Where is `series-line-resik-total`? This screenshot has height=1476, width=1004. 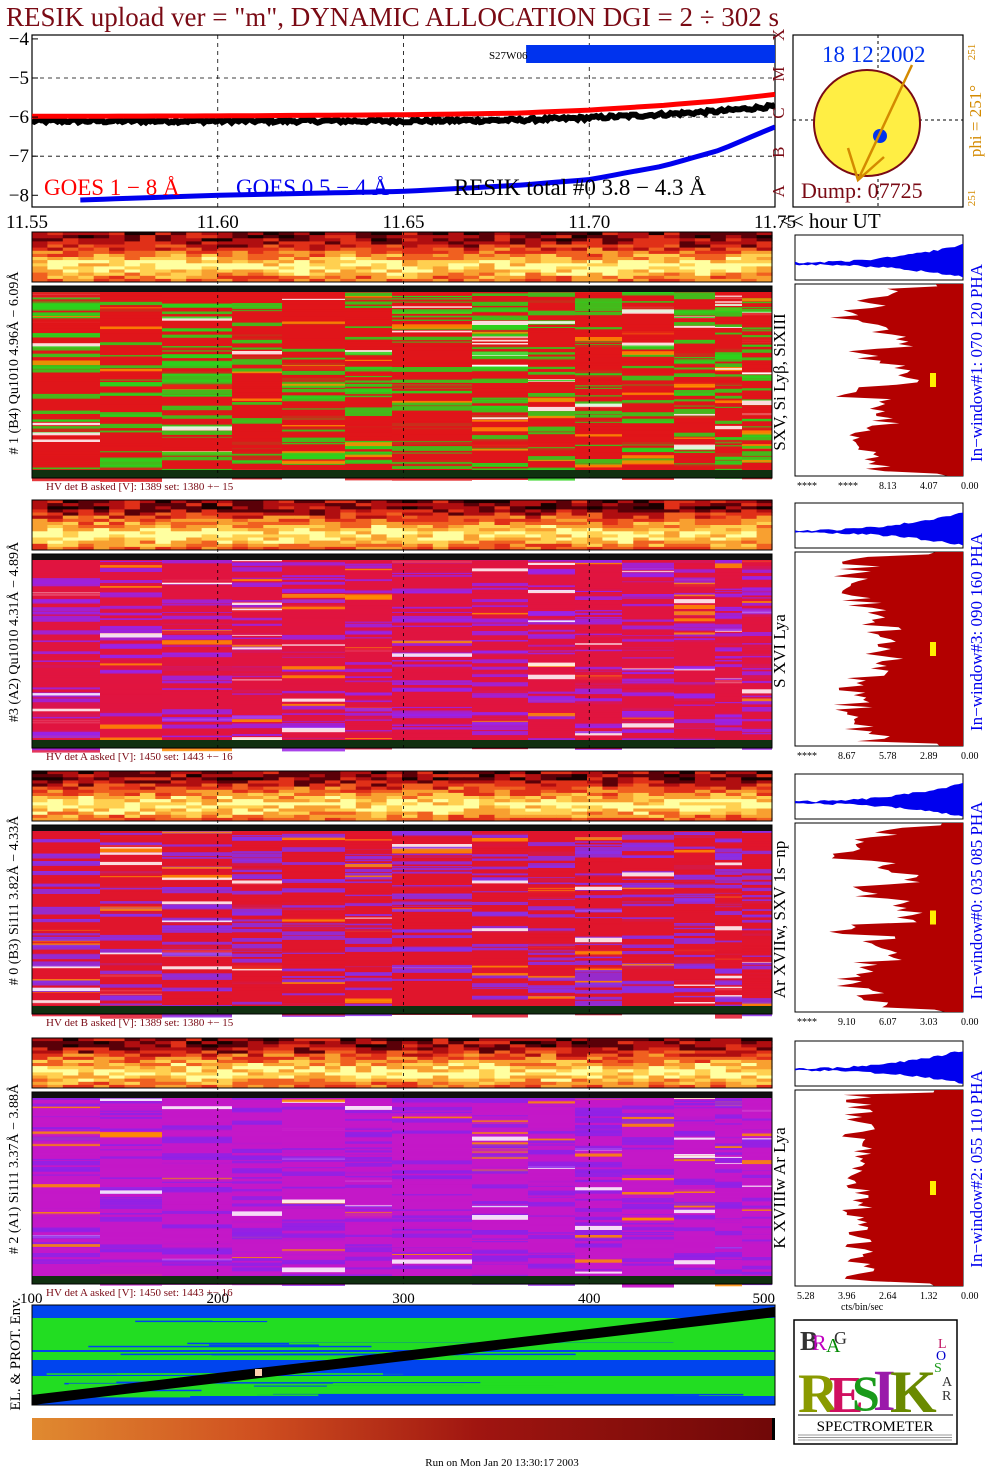
series-line-resik-total is located at coordinates (403, 114).